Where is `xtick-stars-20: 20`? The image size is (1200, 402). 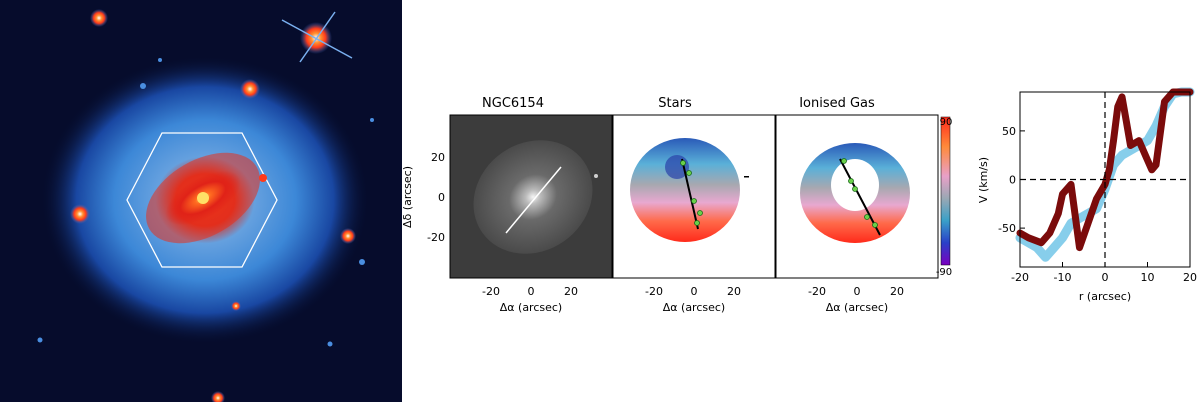
xtick-stars-20: 20 is located at coordinates (734, 291).